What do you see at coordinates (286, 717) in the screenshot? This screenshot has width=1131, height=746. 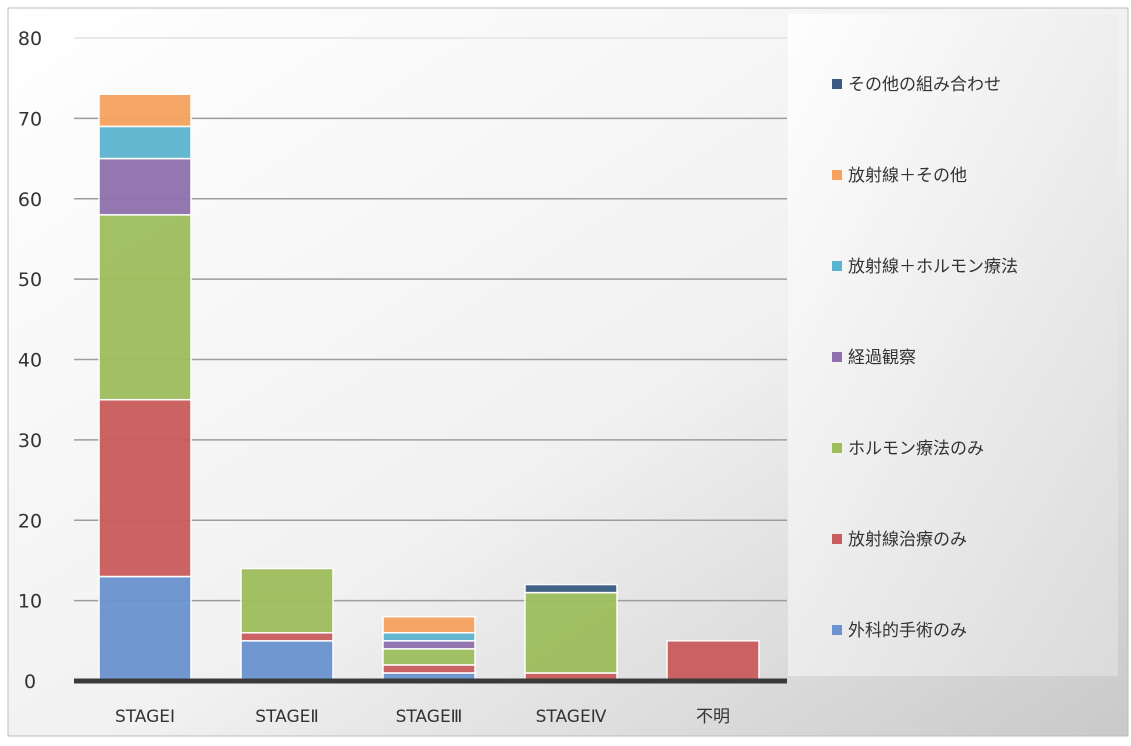 I see `x-tick-label: STAGEⅡ` at bounding box center [286, 717].